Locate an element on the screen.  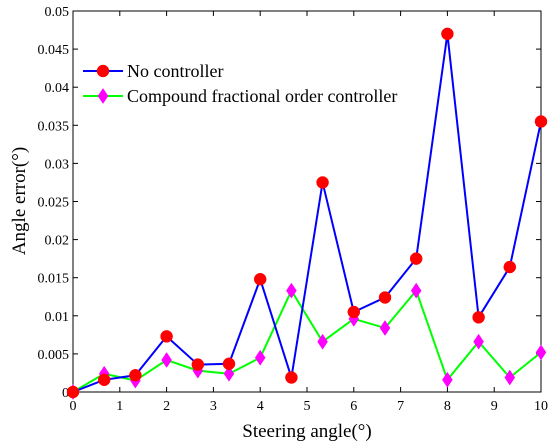
y-tick-label: 0.035 is located at coordinates (54, 126).